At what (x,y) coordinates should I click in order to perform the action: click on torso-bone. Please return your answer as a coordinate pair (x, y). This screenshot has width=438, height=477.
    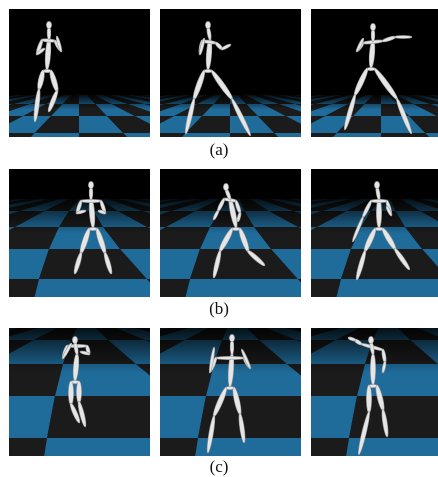
    Looking at the image, I should click on (373, 369).